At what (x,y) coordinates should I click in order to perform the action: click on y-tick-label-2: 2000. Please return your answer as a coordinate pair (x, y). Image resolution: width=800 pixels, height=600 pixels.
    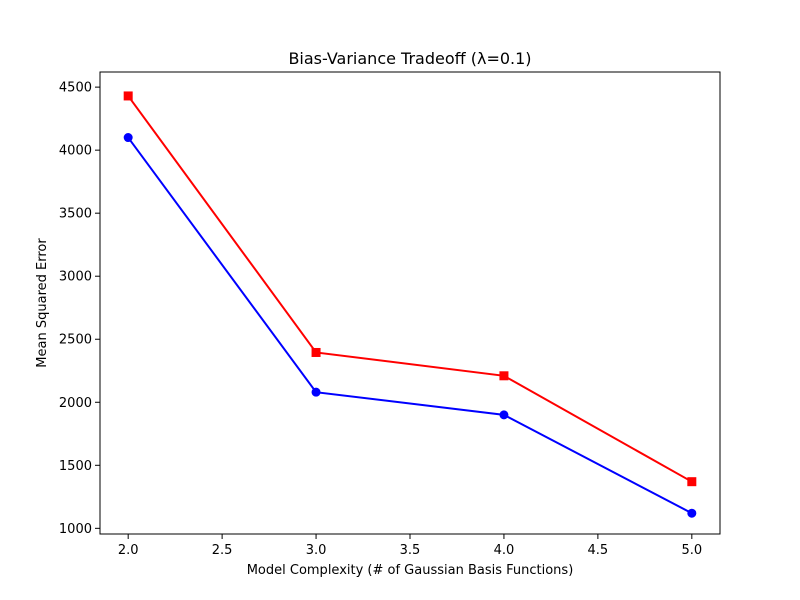
    Looking at the image, I should click on (75, 403).